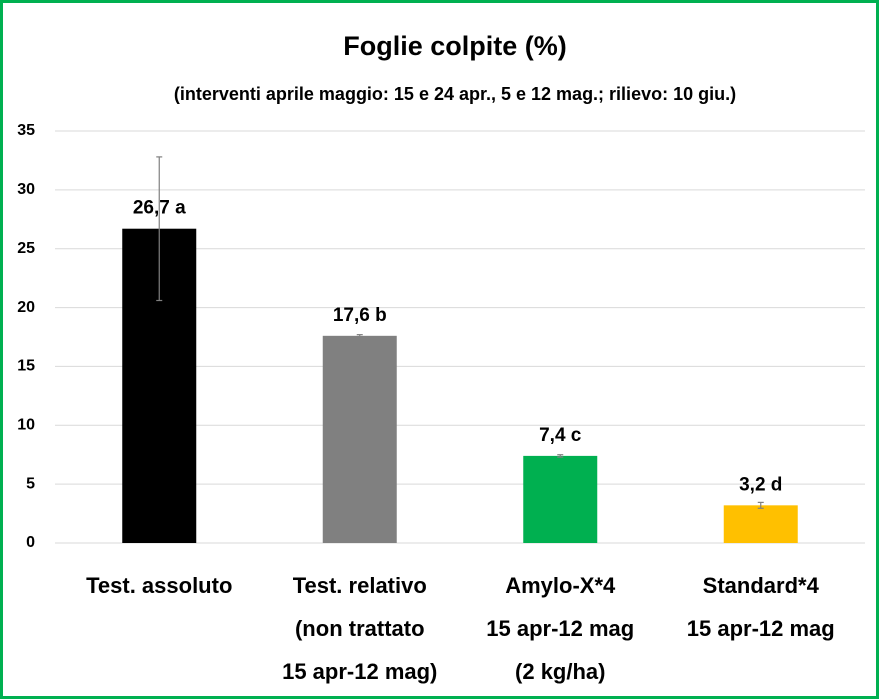 The image size is (879, 699). What do you see at coordinates (26, 366) in the screenshot?
I see `y-tick-label: 15` at bounding box center [26, 366].